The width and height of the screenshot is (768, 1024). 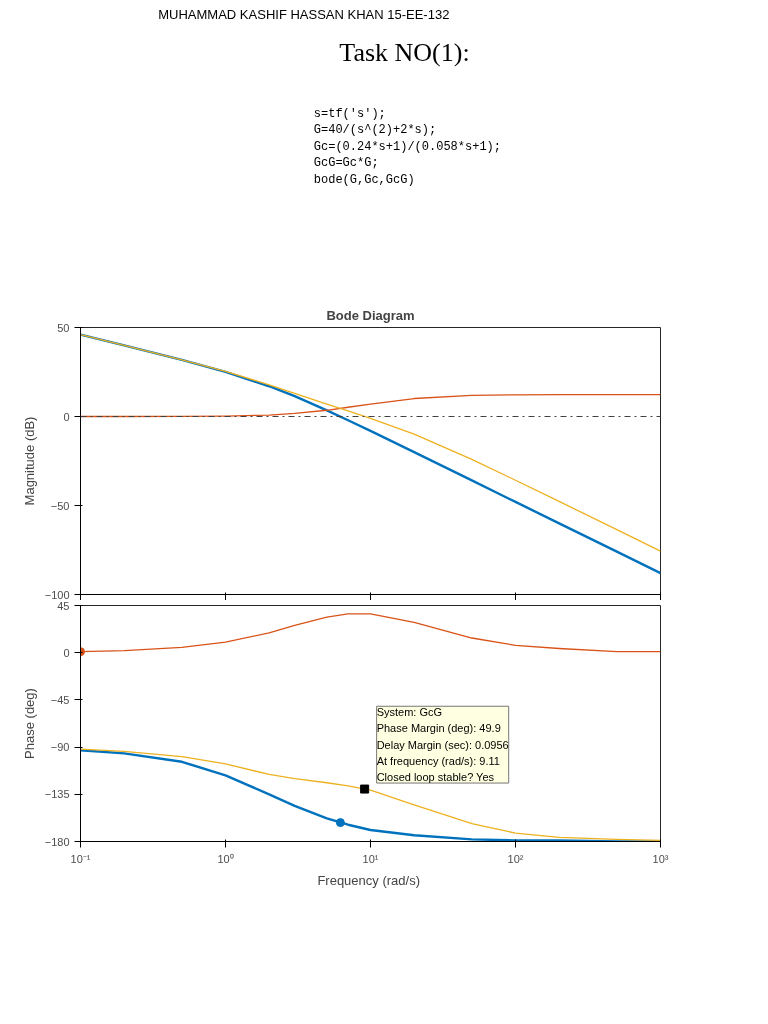 I want to click on x-tick-label: 10³, so click(x=660, y=858).